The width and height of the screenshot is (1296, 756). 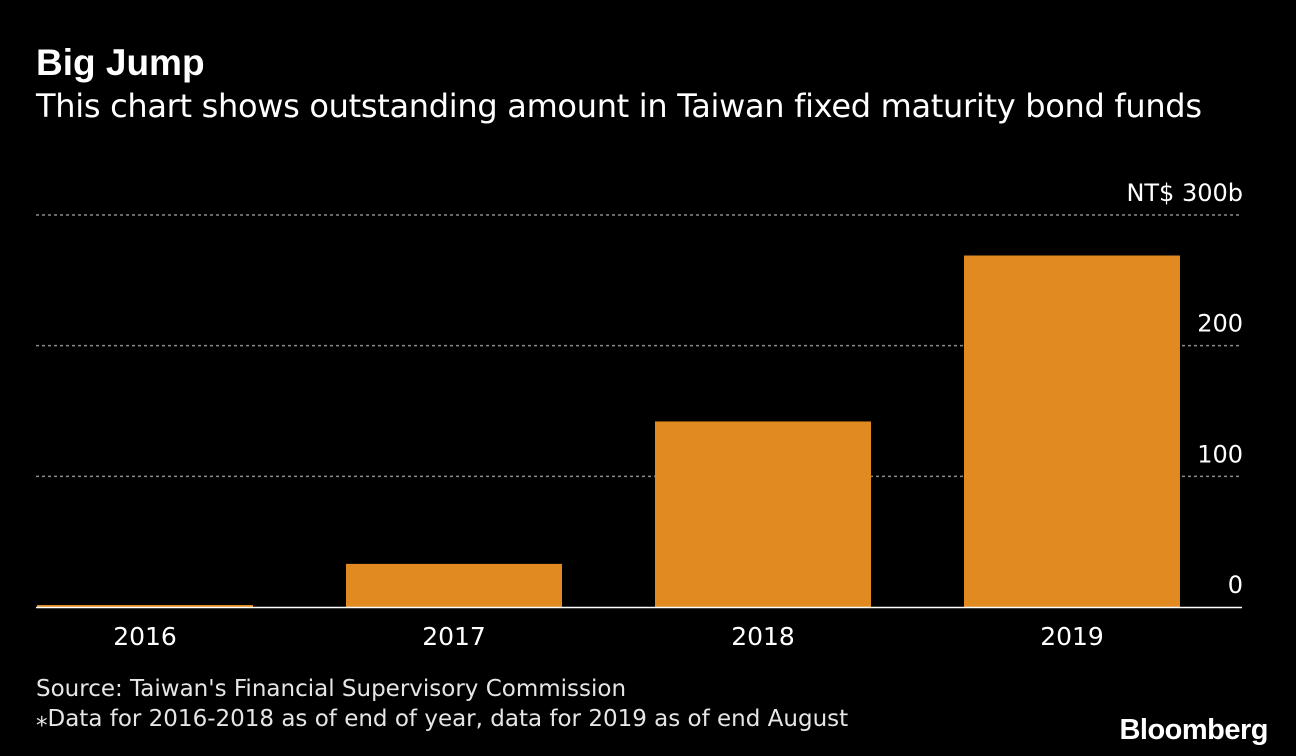 What do you see at coordinates (454, 636) in the screenshot?
I see `x-tick-label: 2017` at bounding box center [454, 636].